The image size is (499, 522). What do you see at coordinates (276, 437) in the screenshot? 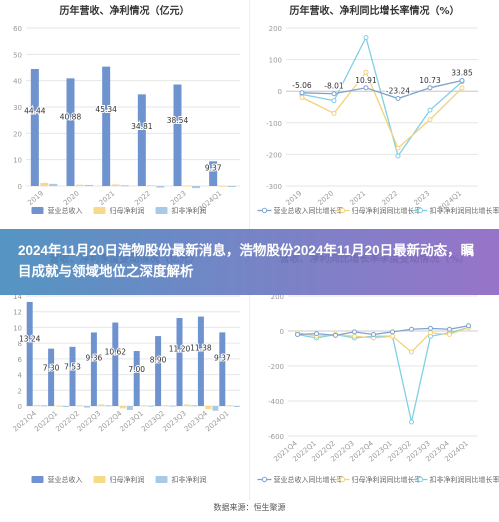
I see `y-tick-label: -600` at bounding box center [276, 437].